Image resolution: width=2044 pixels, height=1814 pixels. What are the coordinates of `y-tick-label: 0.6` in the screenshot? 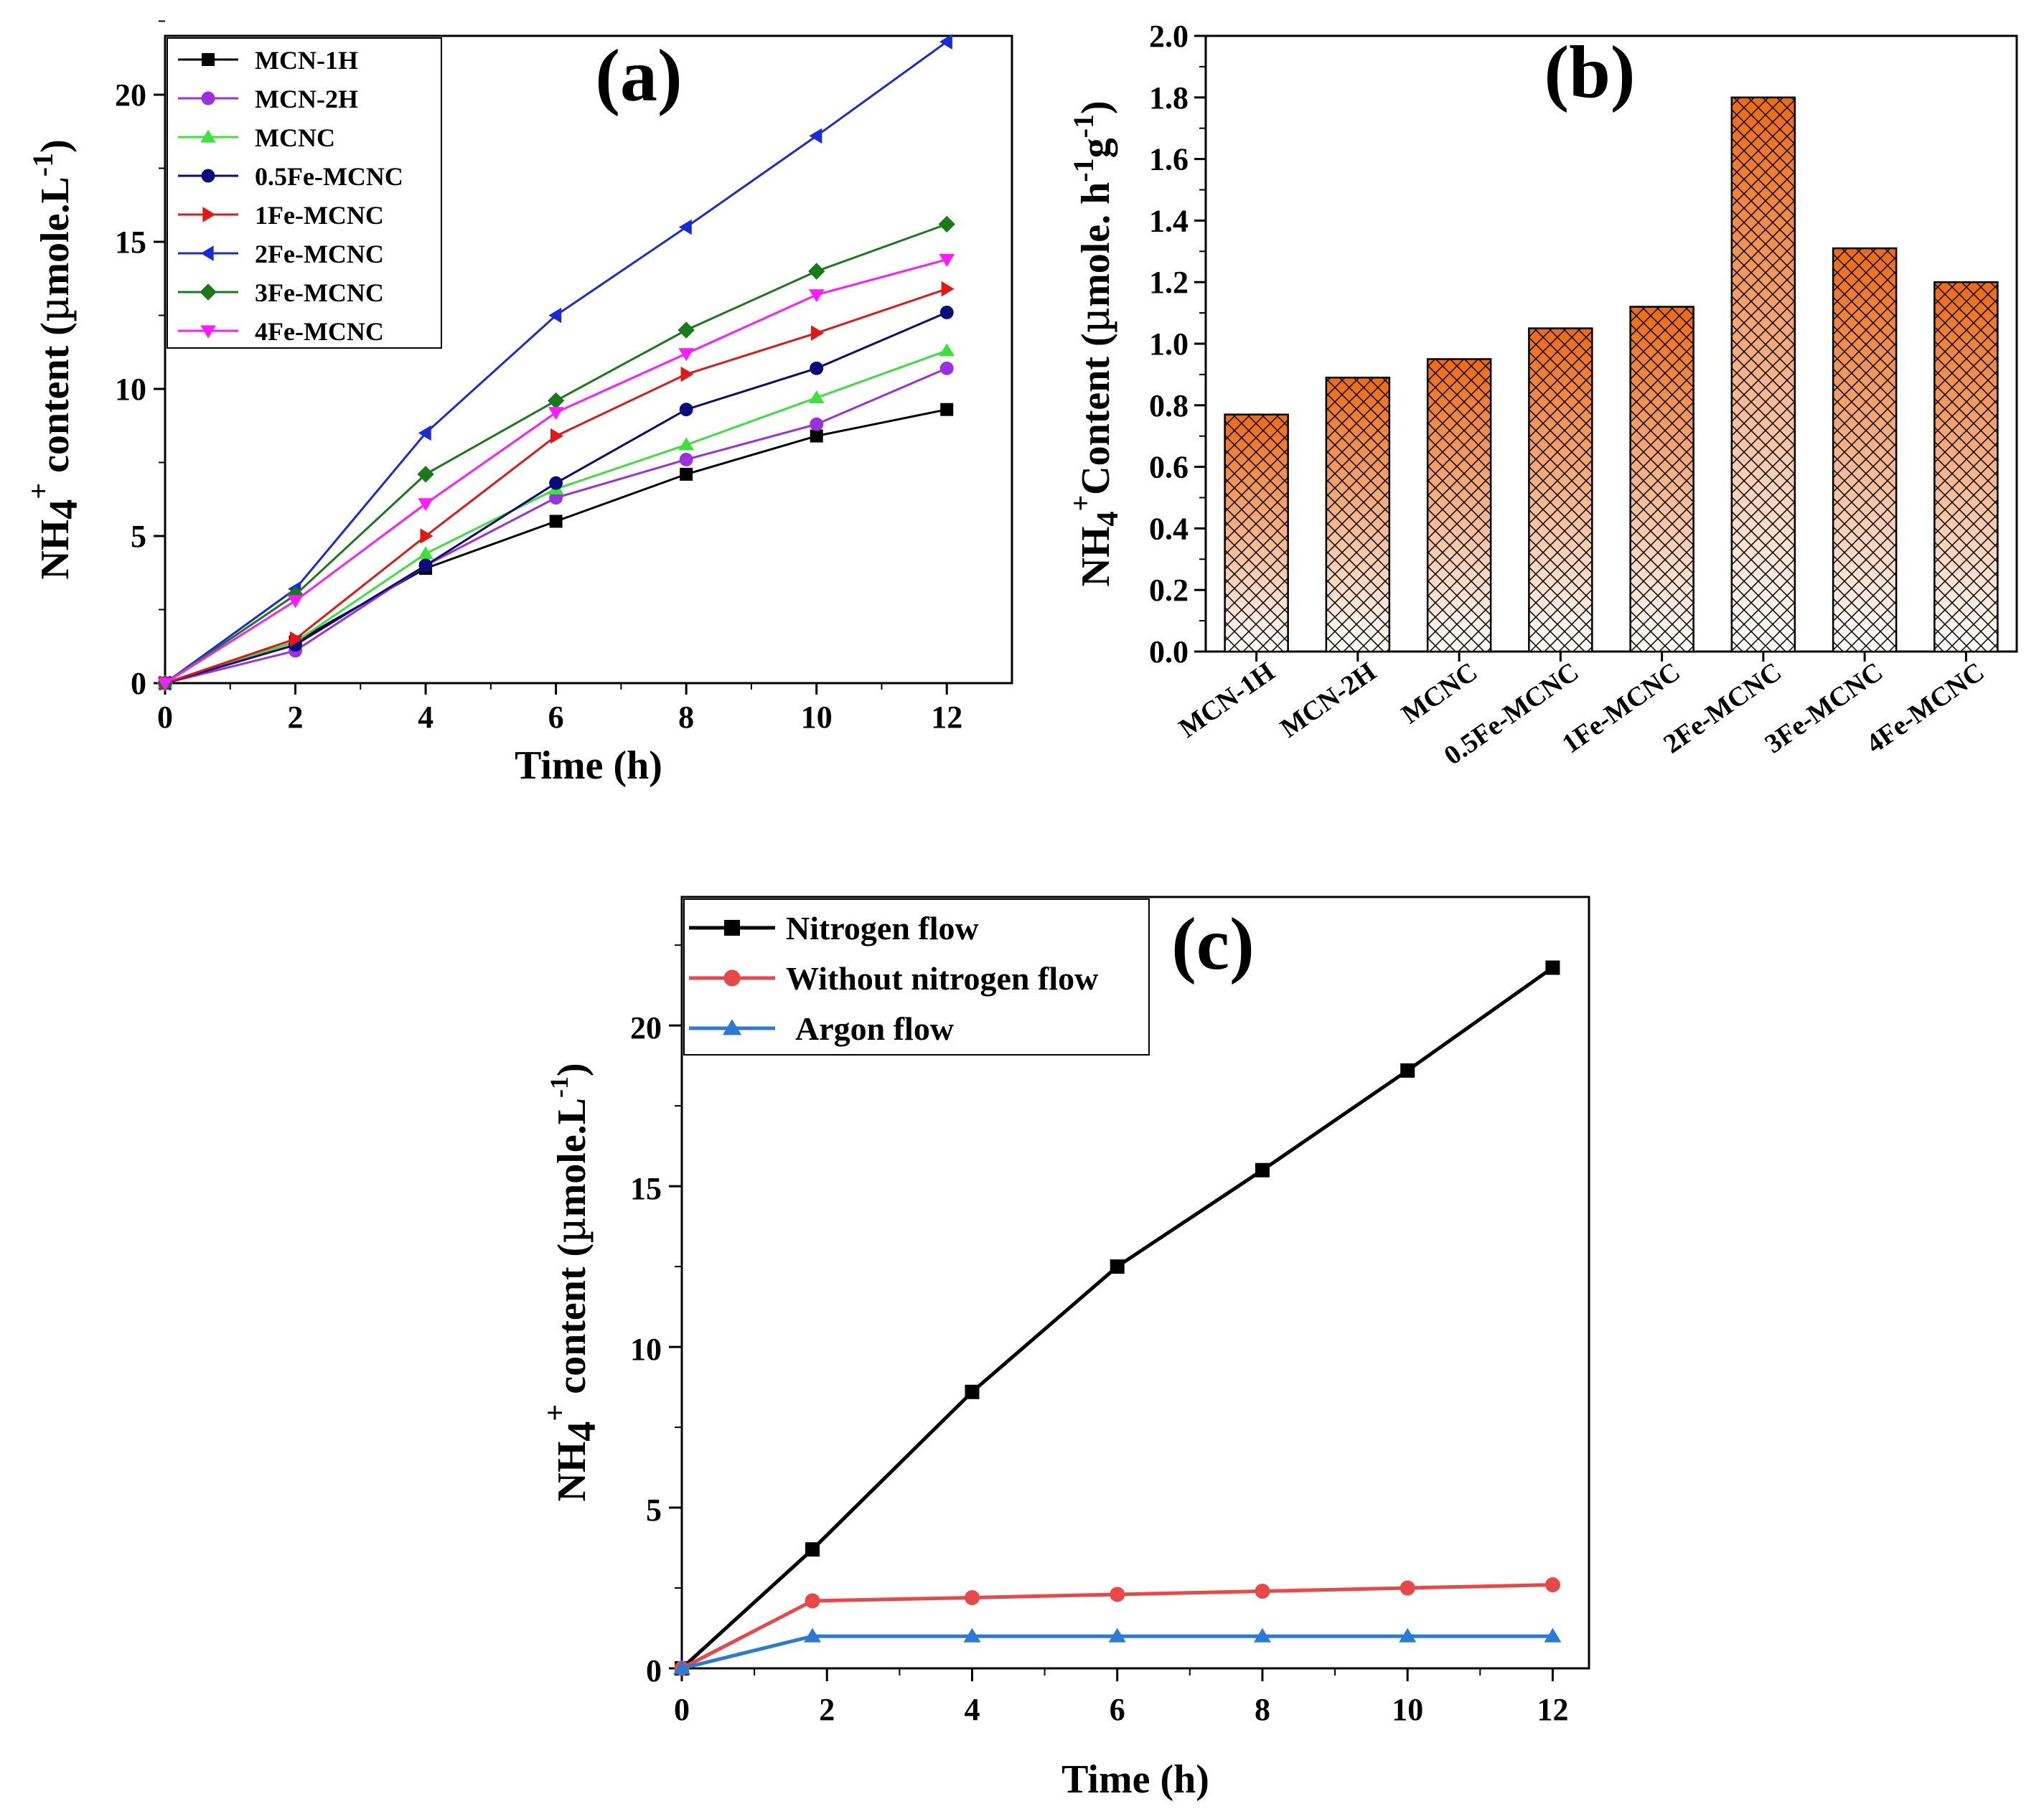 It's located at (1169, 468).